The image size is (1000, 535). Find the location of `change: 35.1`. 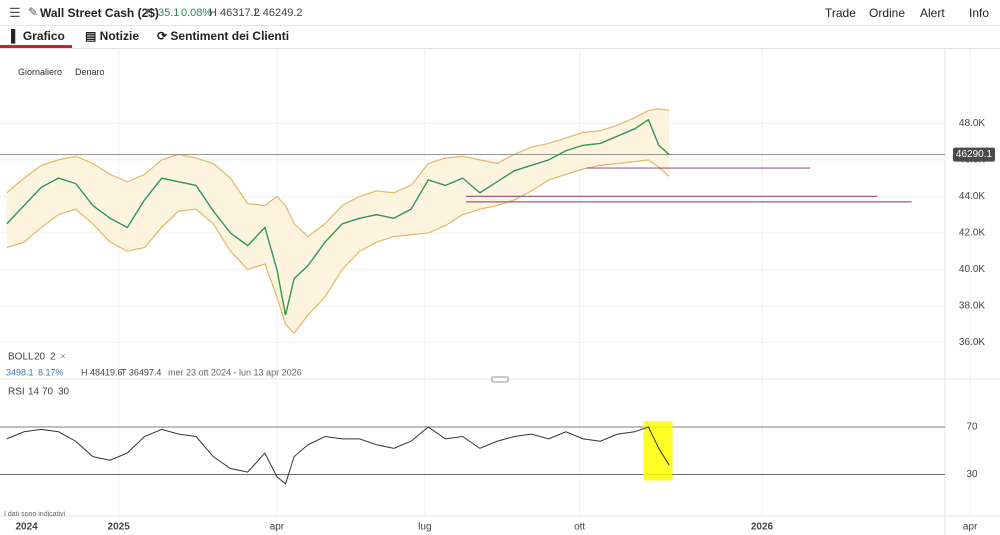

change: 35.1 is located at coordinates (169, 13).